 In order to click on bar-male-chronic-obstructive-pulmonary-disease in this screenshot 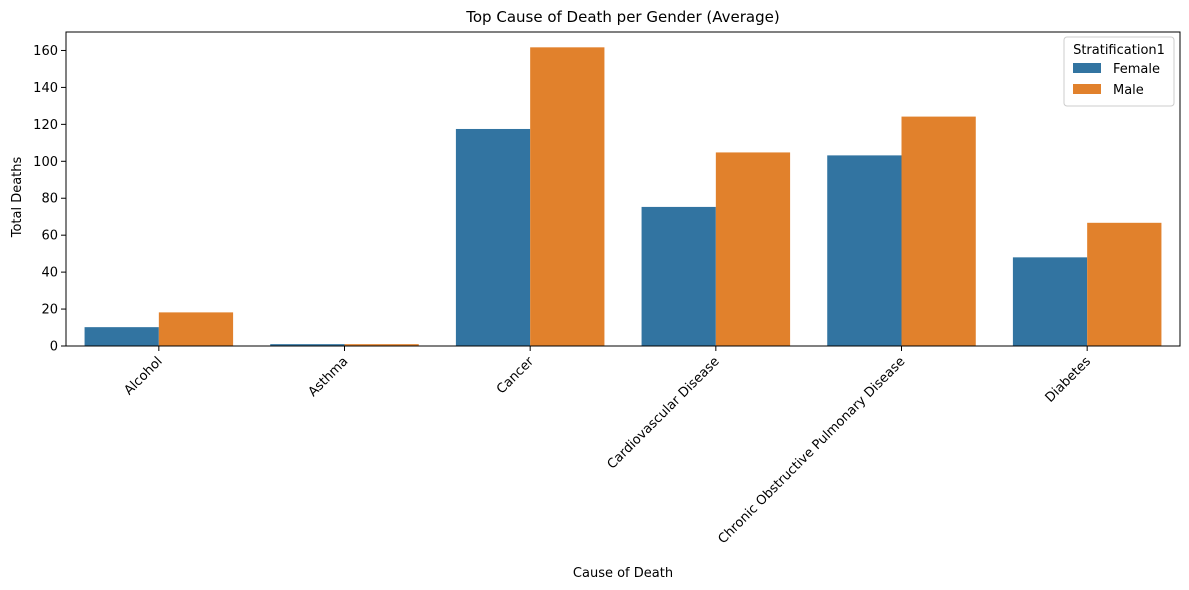, I will do `click(938, 231)`.